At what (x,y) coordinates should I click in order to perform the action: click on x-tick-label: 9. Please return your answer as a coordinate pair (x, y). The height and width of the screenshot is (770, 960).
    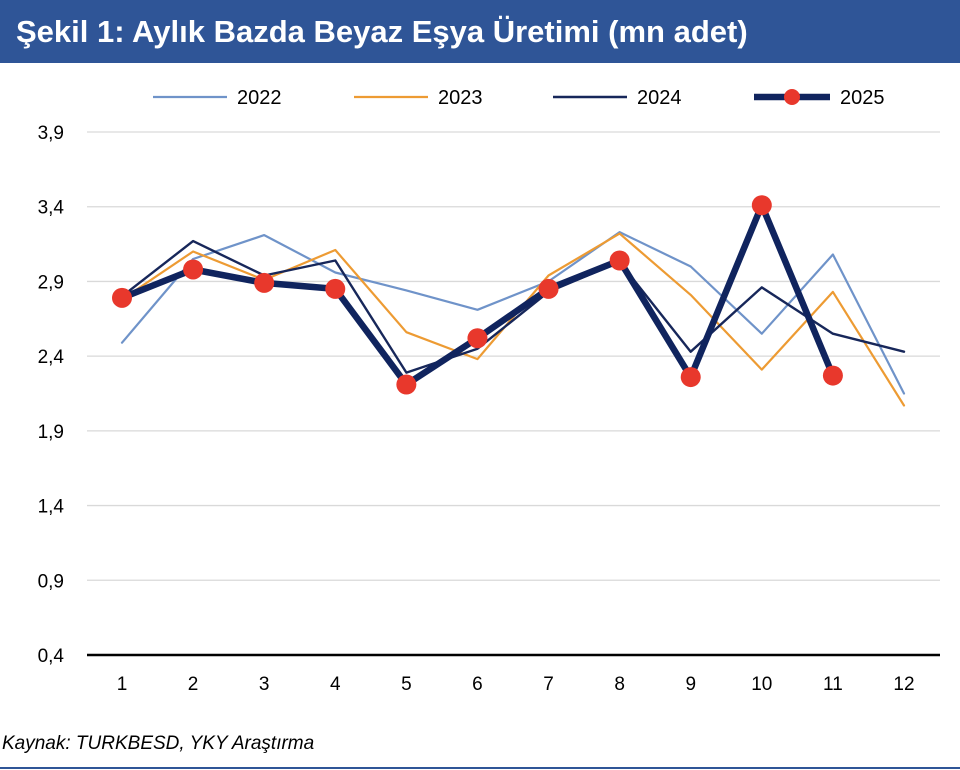
    Looking at the image, I should click on (690, 684).